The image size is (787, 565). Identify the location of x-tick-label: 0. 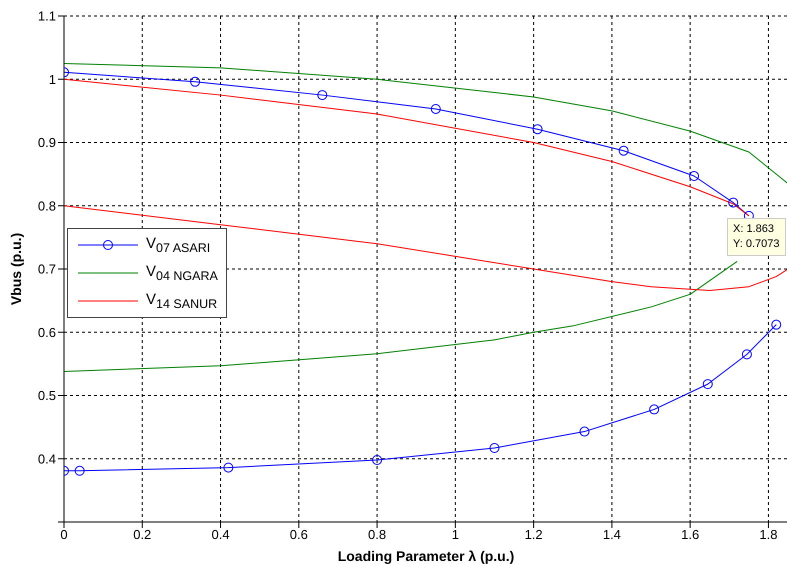
(64, 534).